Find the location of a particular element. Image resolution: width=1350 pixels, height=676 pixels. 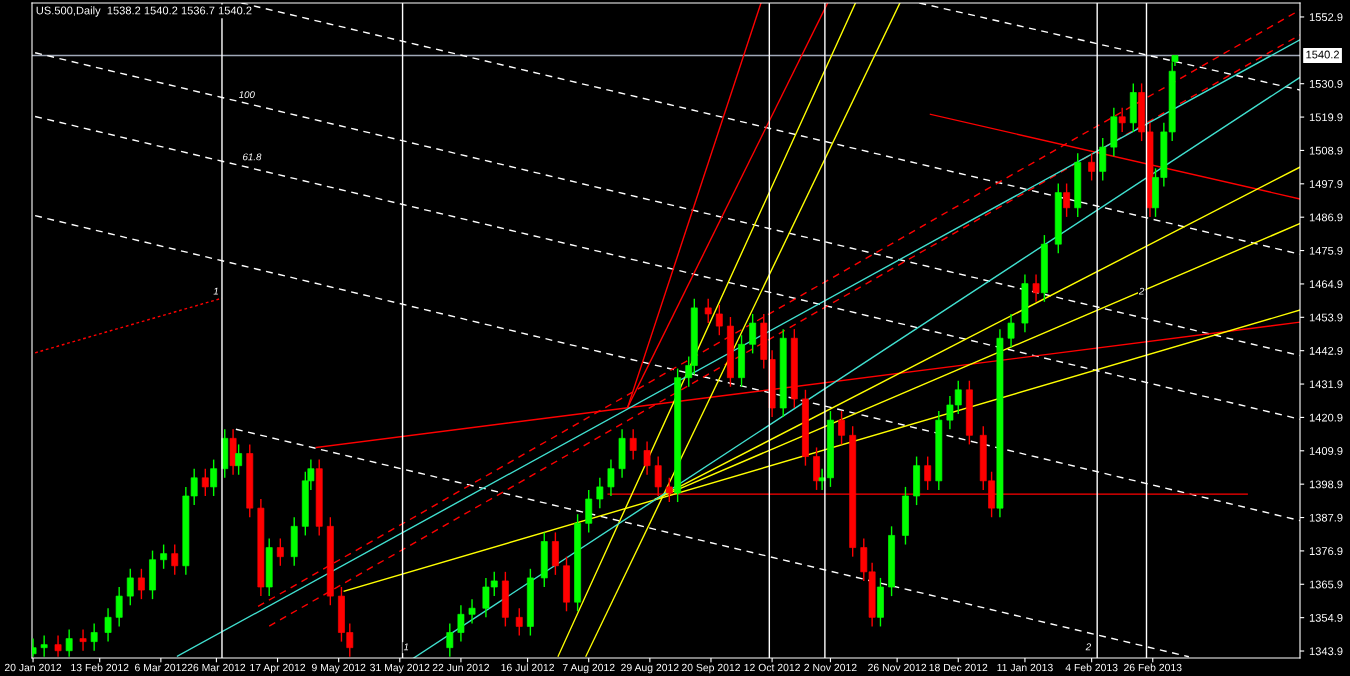

x-tick-label: 6 Mar 2012 is located at coordinates (161, 667).